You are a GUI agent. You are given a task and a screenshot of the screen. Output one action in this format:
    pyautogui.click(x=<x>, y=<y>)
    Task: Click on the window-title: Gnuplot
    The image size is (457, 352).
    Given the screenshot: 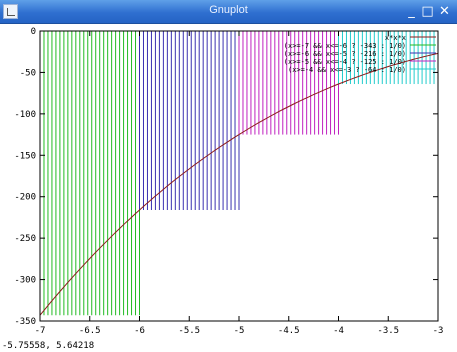 What is the action you would take?
    pyautogui.click(x=228, y=10)
    